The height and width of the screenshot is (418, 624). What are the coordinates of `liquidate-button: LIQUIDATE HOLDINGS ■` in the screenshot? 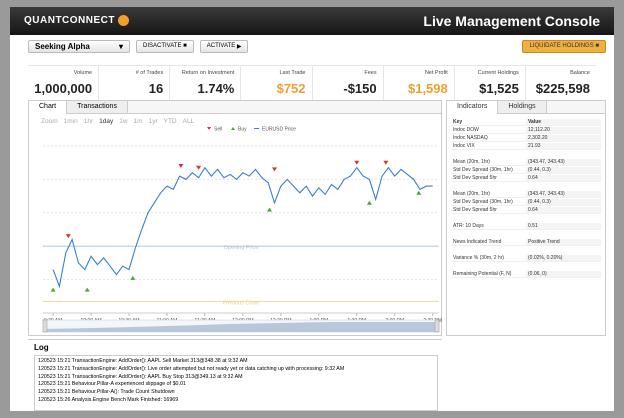 It's located at (564, 46).